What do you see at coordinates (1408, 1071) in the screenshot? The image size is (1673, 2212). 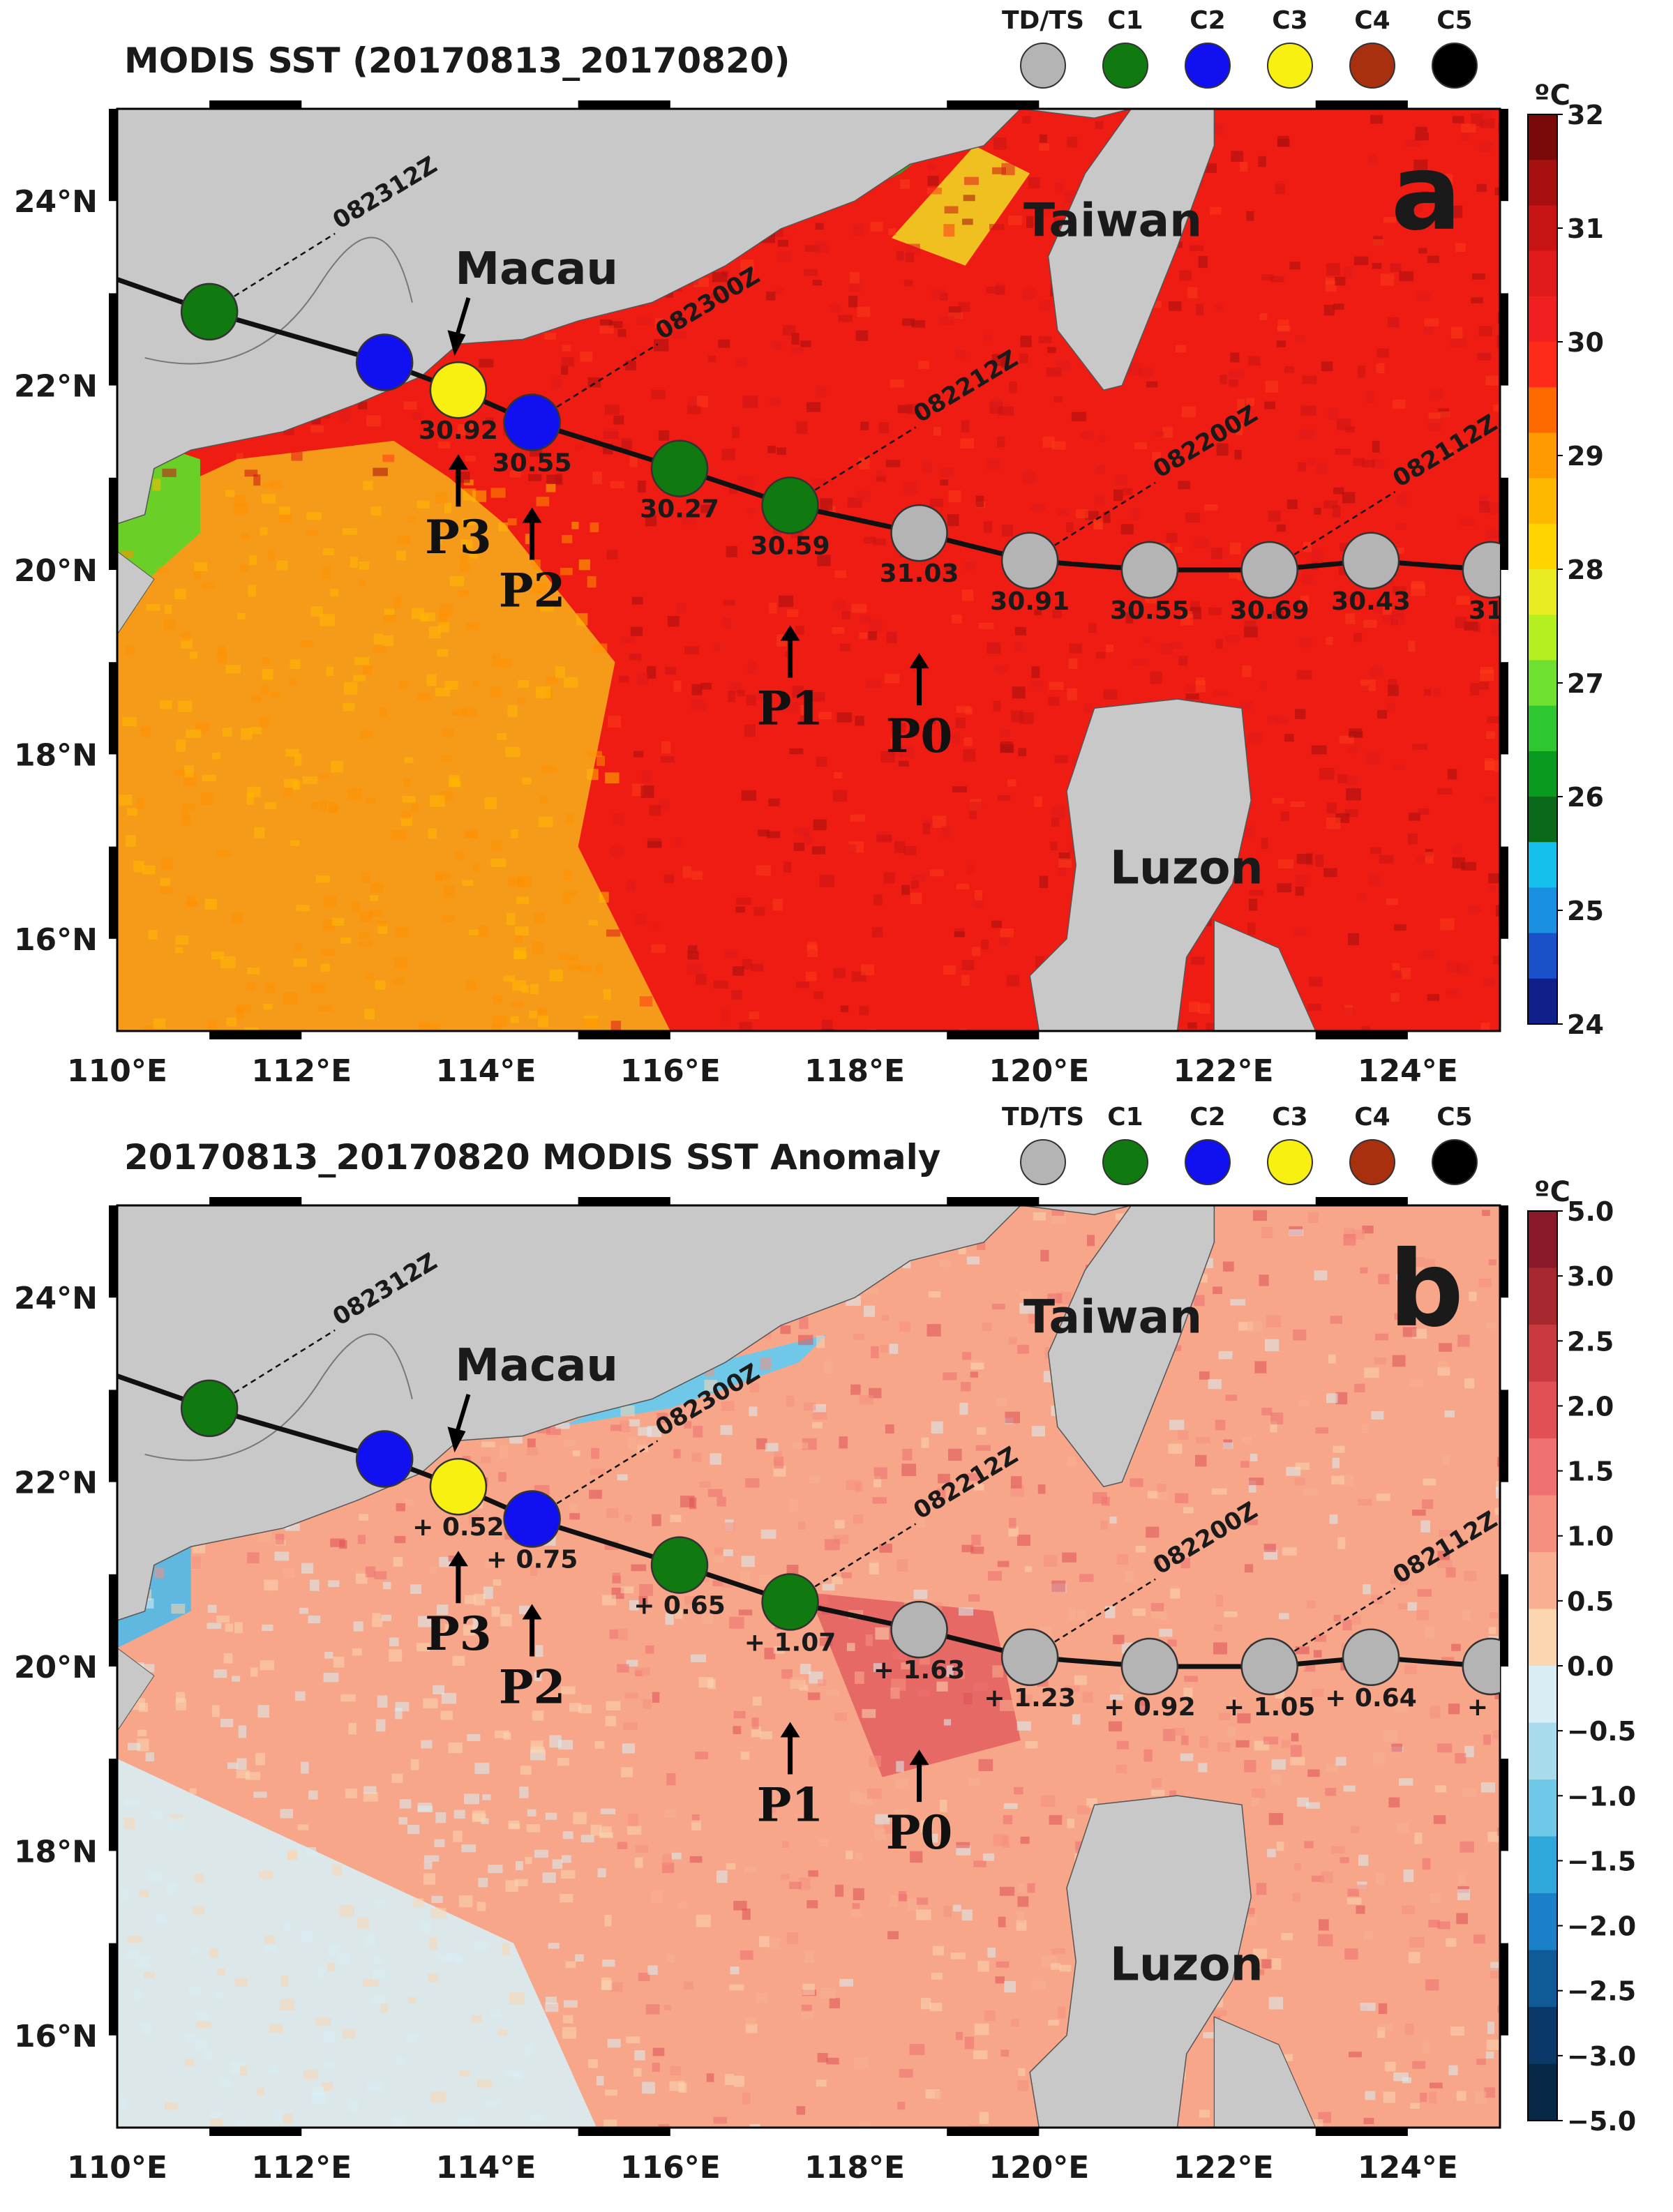 I see `x-tick-label: 124°E` at bounding box center [1408, 1071].